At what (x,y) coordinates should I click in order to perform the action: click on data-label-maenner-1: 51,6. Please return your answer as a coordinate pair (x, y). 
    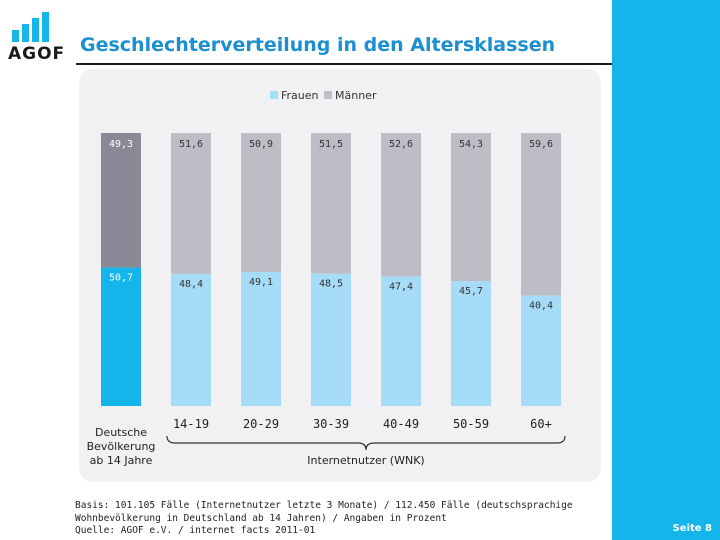
    Looking at the image, I should click on (191, 144).